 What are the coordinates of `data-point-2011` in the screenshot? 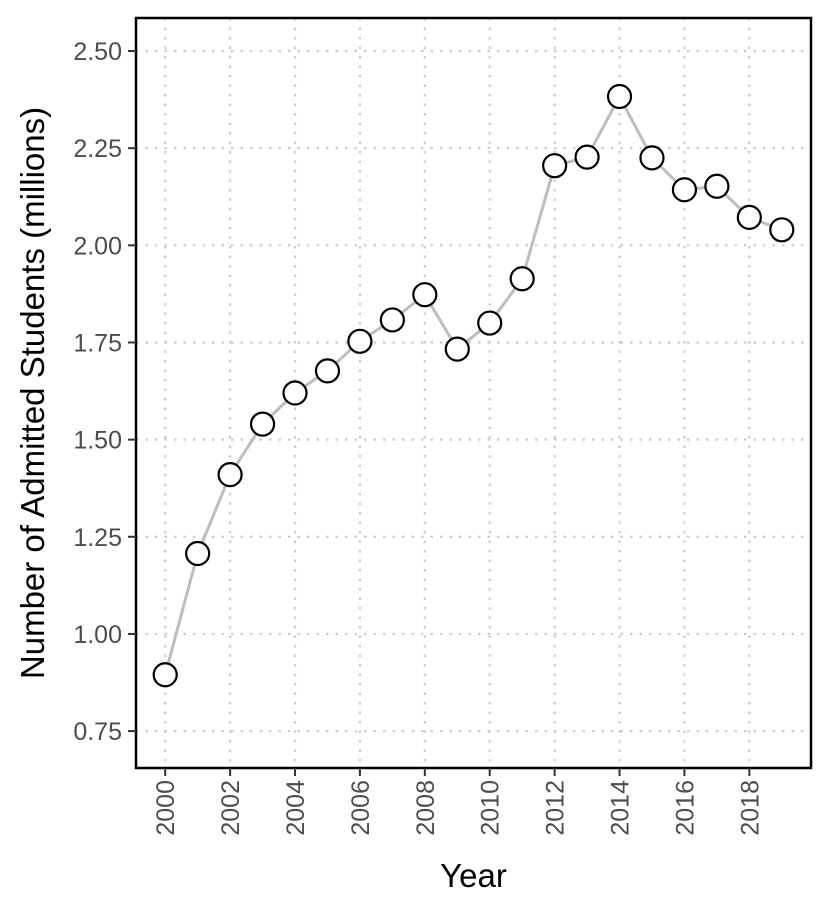 It's located at (522, 279).